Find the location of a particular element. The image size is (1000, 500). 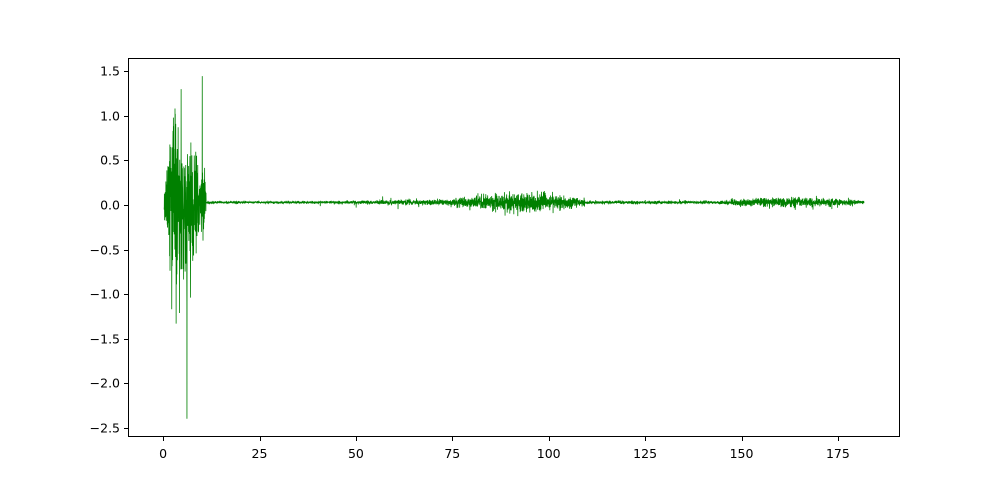

xtick-label-175: 175 is located at coordinates (837, 453).